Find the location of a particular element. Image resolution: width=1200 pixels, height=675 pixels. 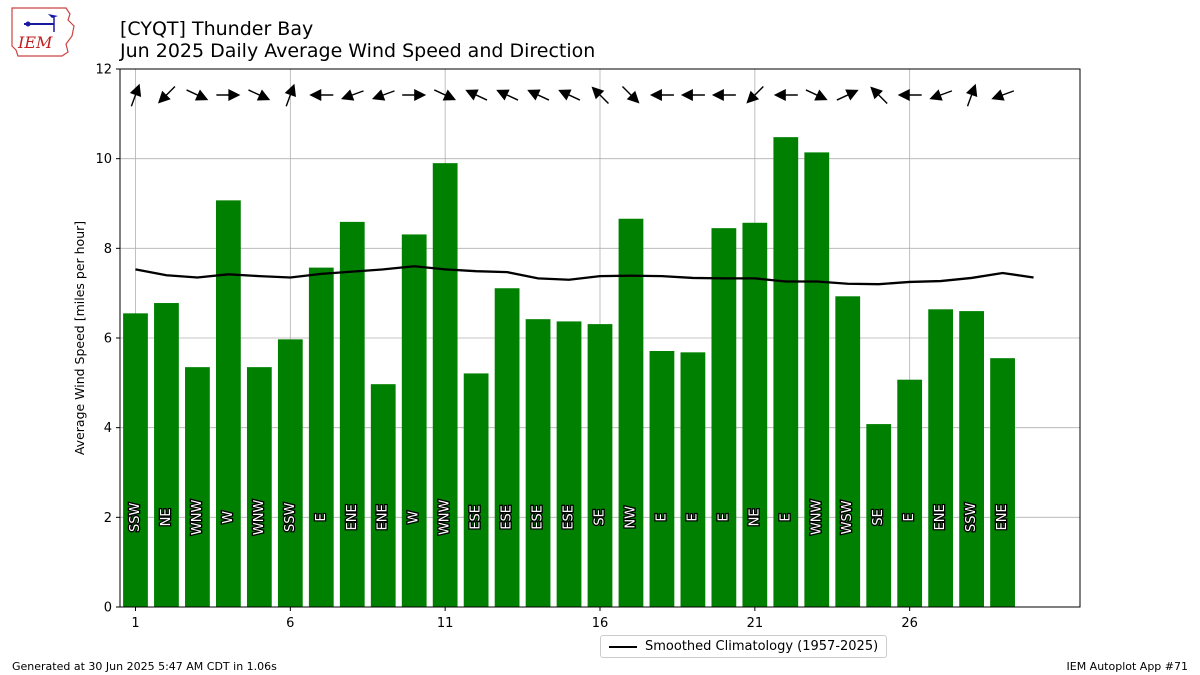

direction-label-day-25: SE is located at coordinates (878, 517).